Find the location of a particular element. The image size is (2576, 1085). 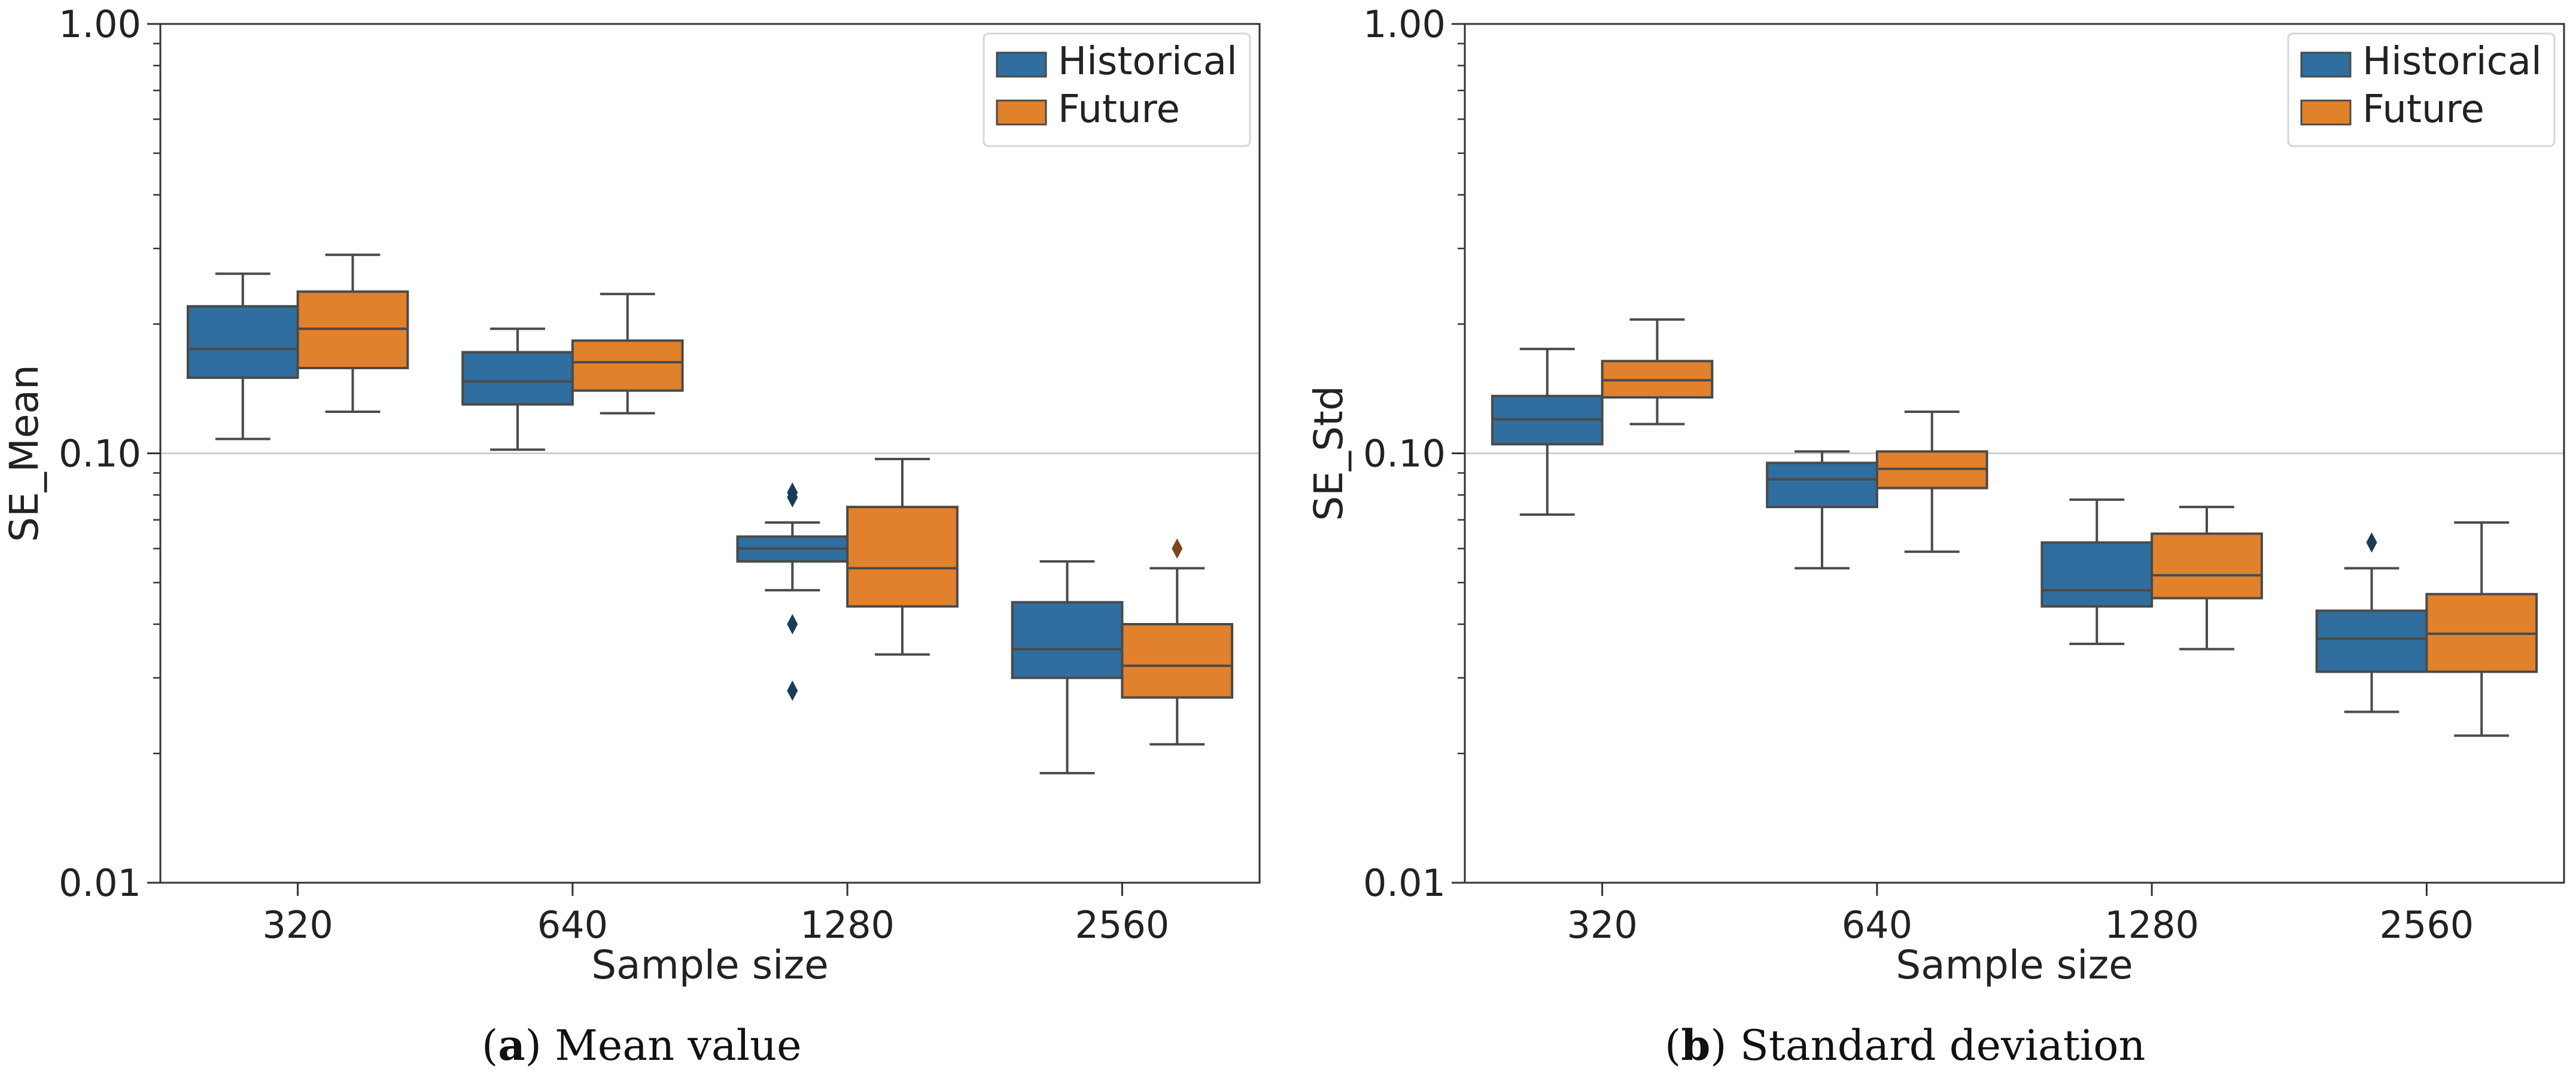

caption-a: (a) Mean value is located at coordinates (642, 1045).